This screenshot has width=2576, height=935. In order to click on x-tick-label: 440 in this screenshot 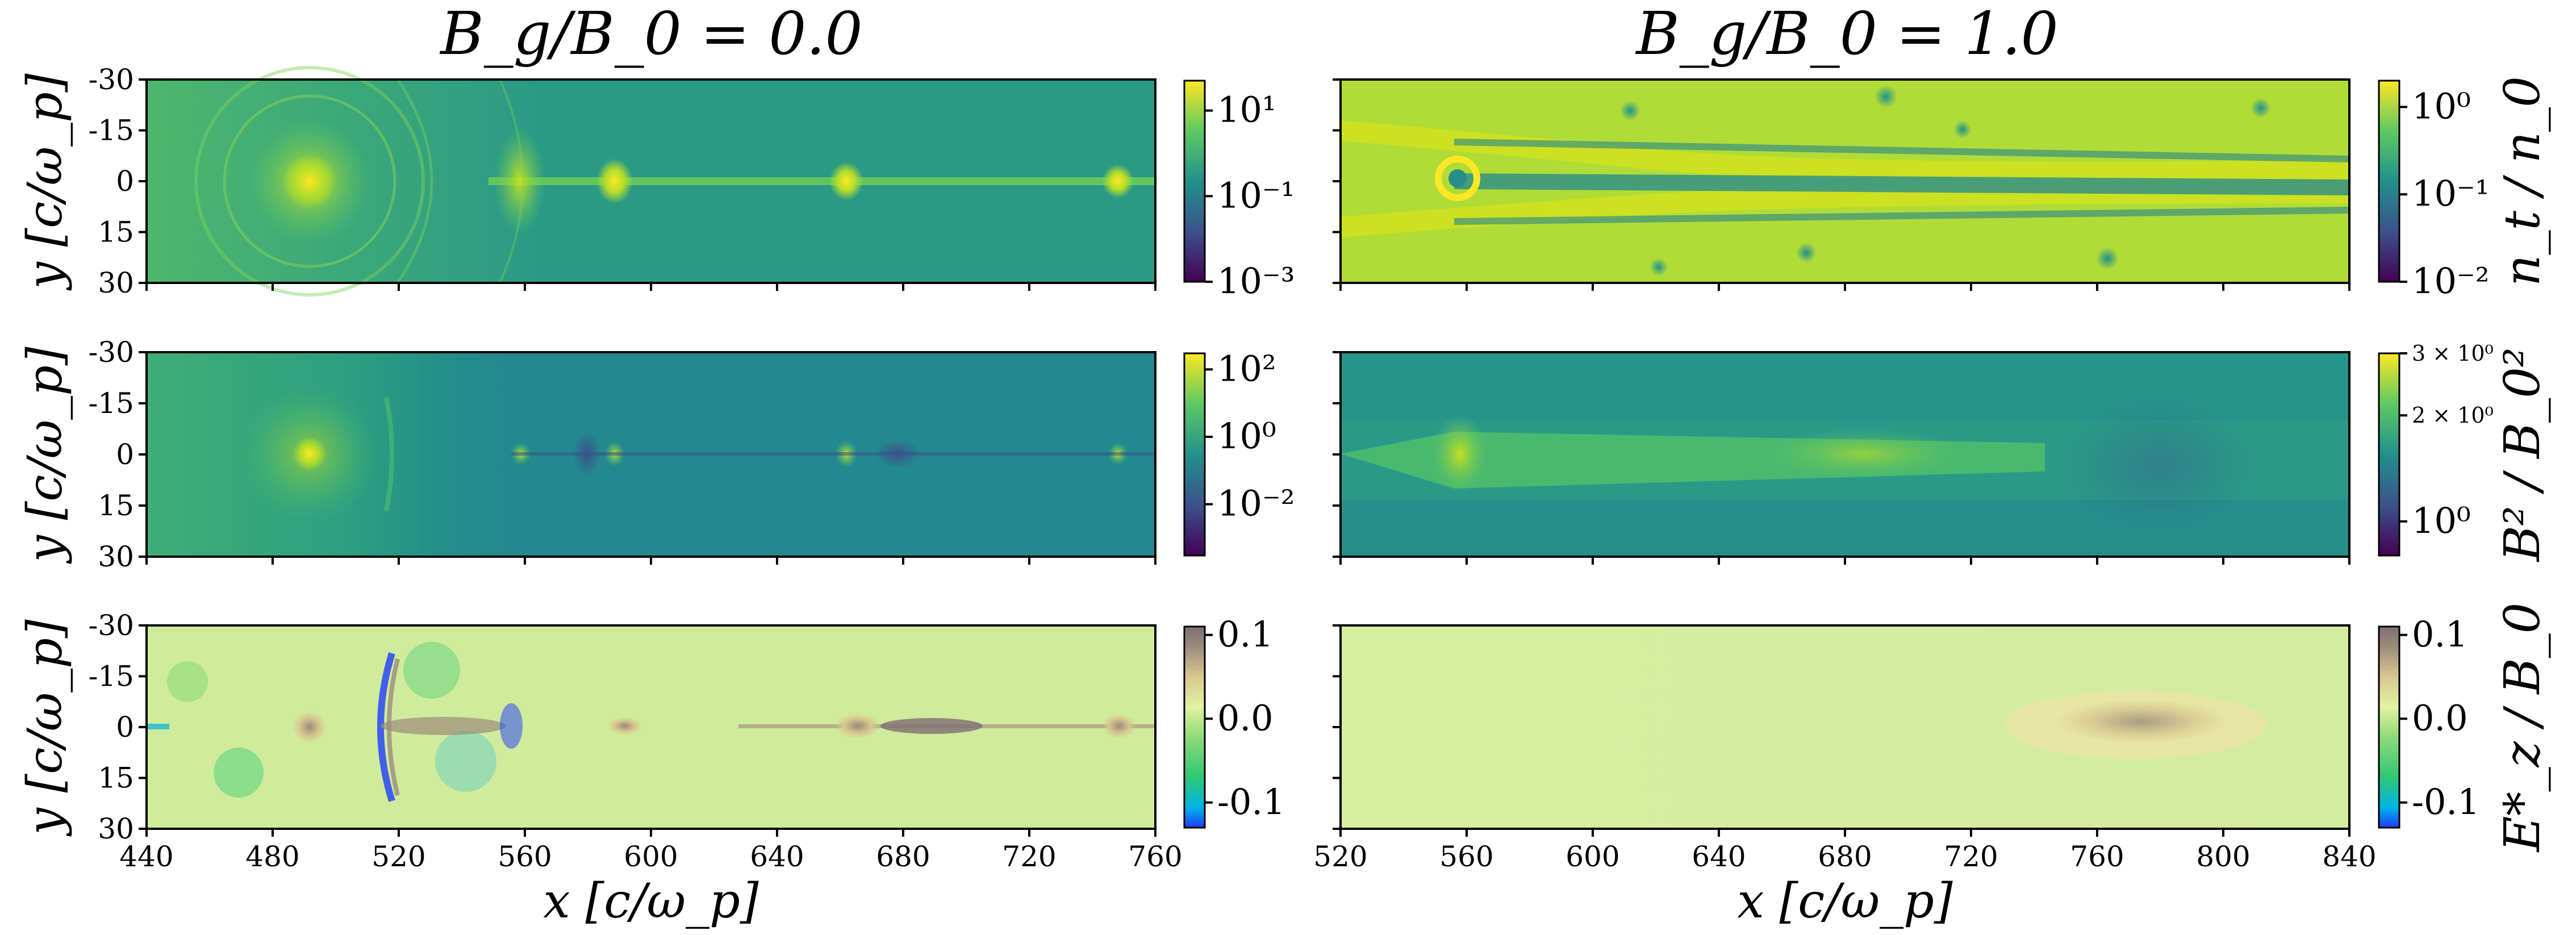, I will do `click(146, 856)`.